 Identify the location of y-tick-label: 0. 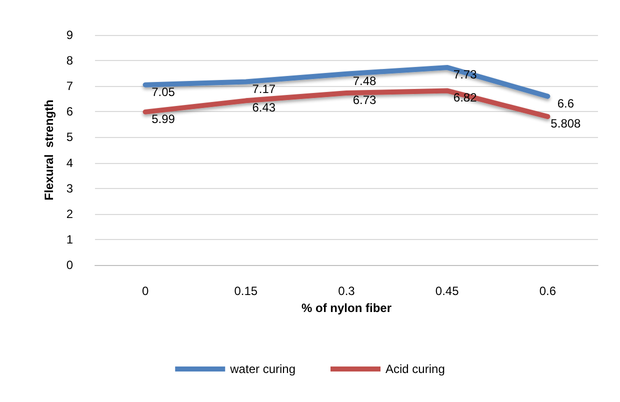
(70, 265).